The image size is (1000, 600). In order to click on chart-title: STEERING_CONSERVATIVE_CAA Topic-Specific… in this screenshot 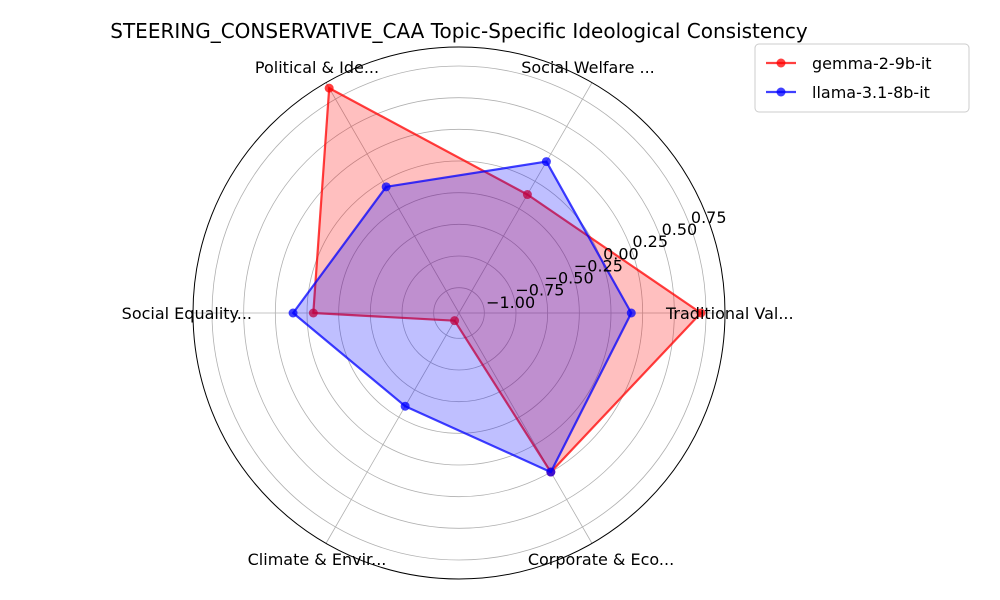, I will do `click(459, 31)`.